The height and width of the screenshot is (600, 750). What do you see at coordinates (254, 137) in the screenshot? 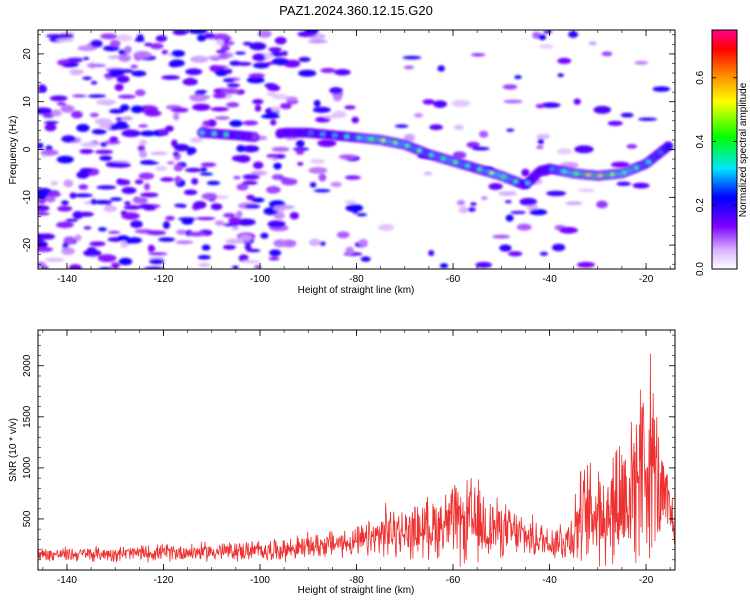
I see `ridge-cell` at bounding box center [254, 137].